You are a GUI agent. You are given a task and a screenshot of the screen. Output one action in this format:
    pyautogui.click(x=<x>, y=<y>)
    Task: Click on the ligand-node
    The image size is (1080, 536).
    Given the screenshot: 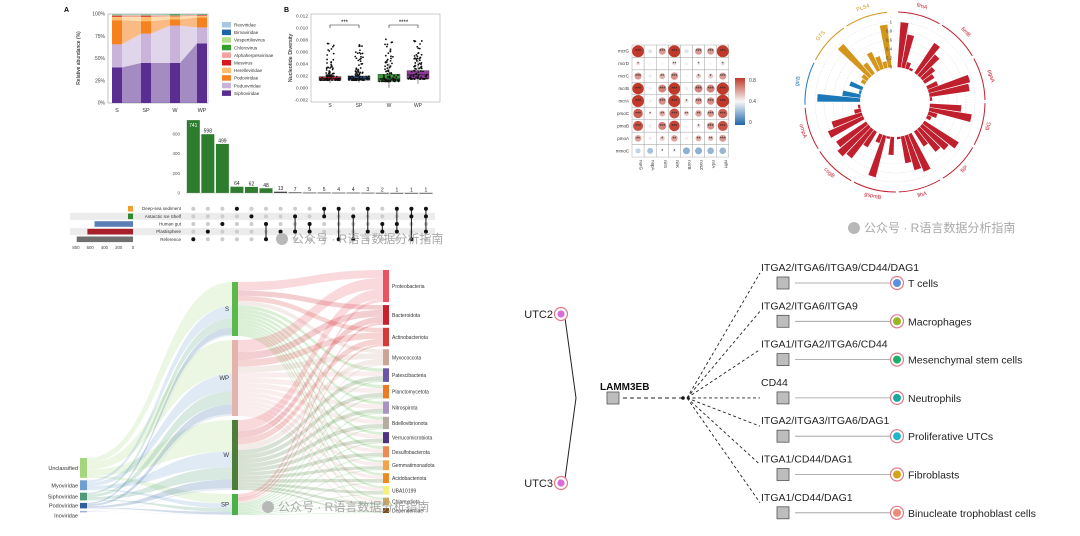 What is the action you would take?
    pyautogui.click(x=613, y=398)
    